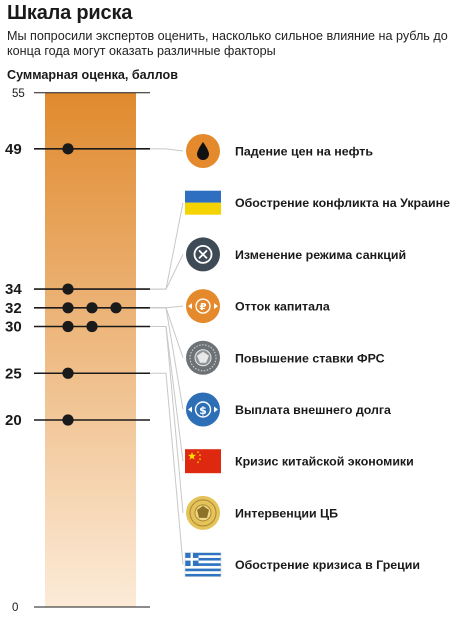 The image size is (473, 620). I want to click on y-tick-label: 30, so click(13, 327).